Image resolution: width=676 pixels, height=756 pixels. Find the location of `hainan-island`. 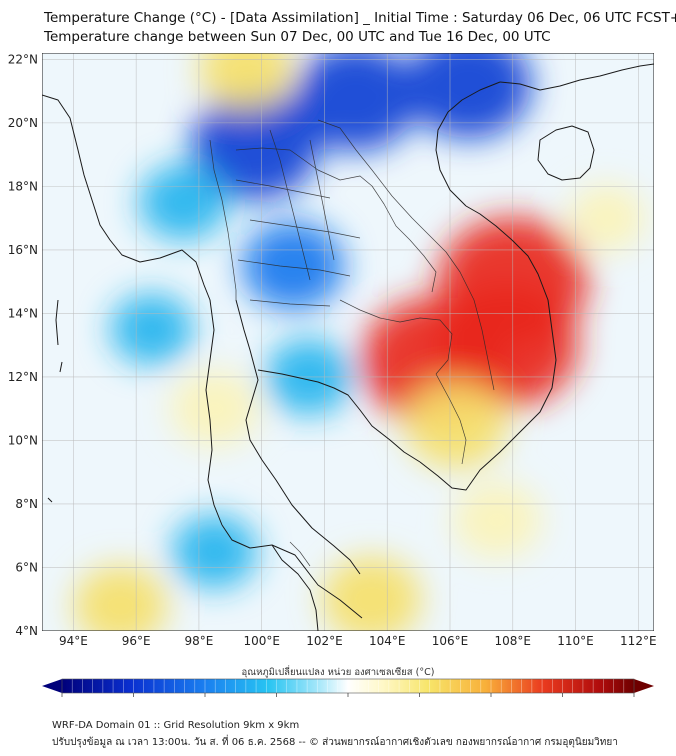

hainan-island is located at coordinates (566, 153).